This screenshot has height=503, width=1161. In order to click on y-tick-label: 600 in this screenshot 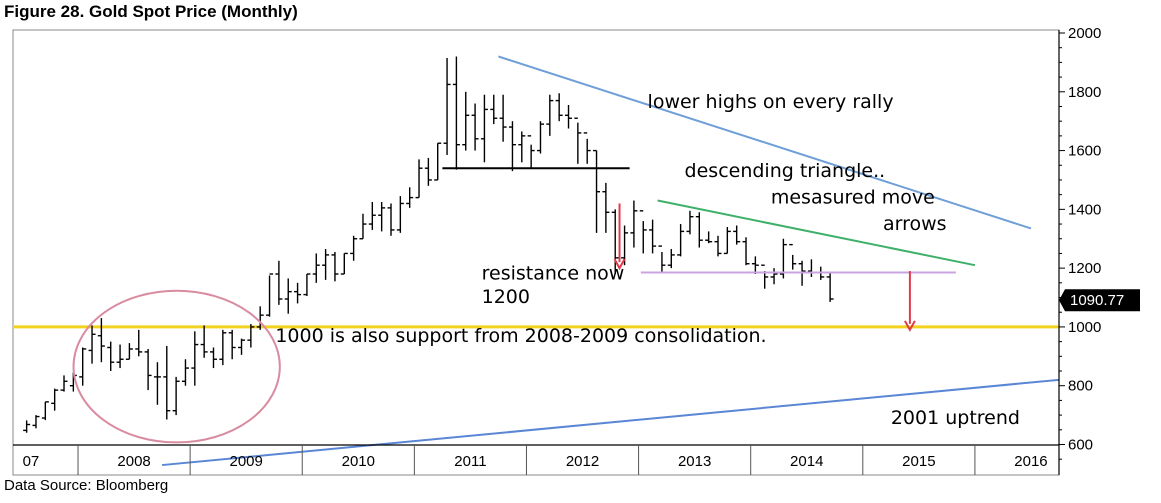, I will do `click(1080, 444)`.